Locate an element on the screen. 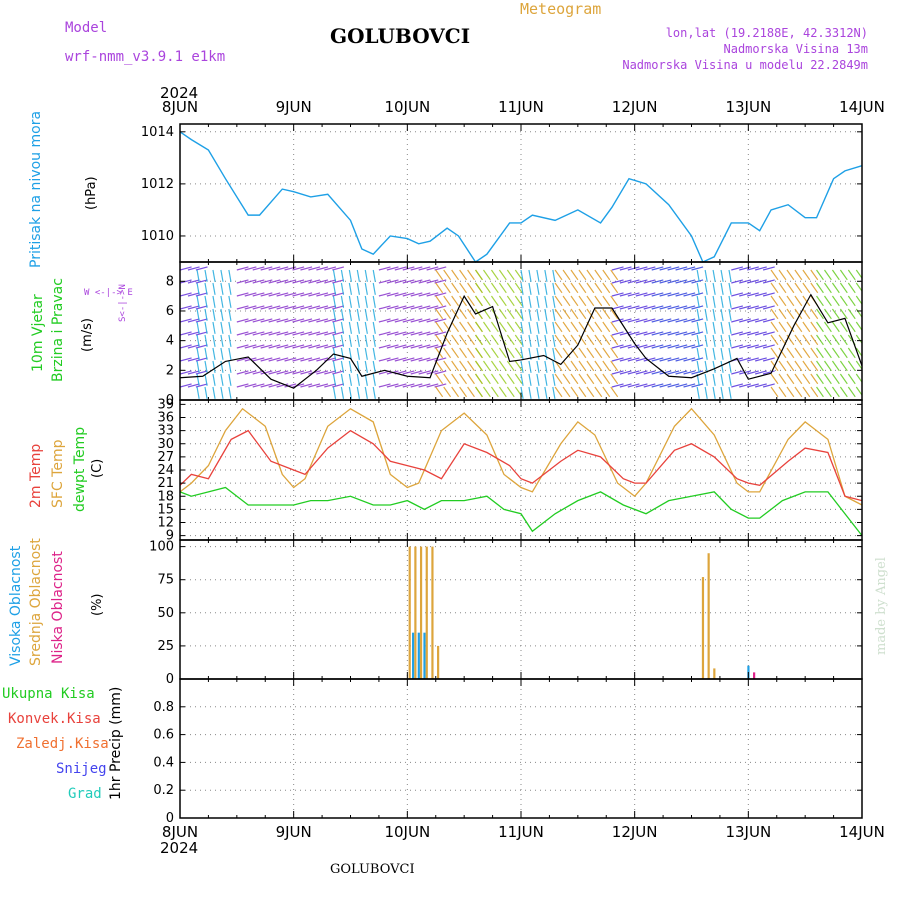 The width and height of the screenshot is (900, 900). y-tick-label: 1012 is located at coordinates (157, 184).